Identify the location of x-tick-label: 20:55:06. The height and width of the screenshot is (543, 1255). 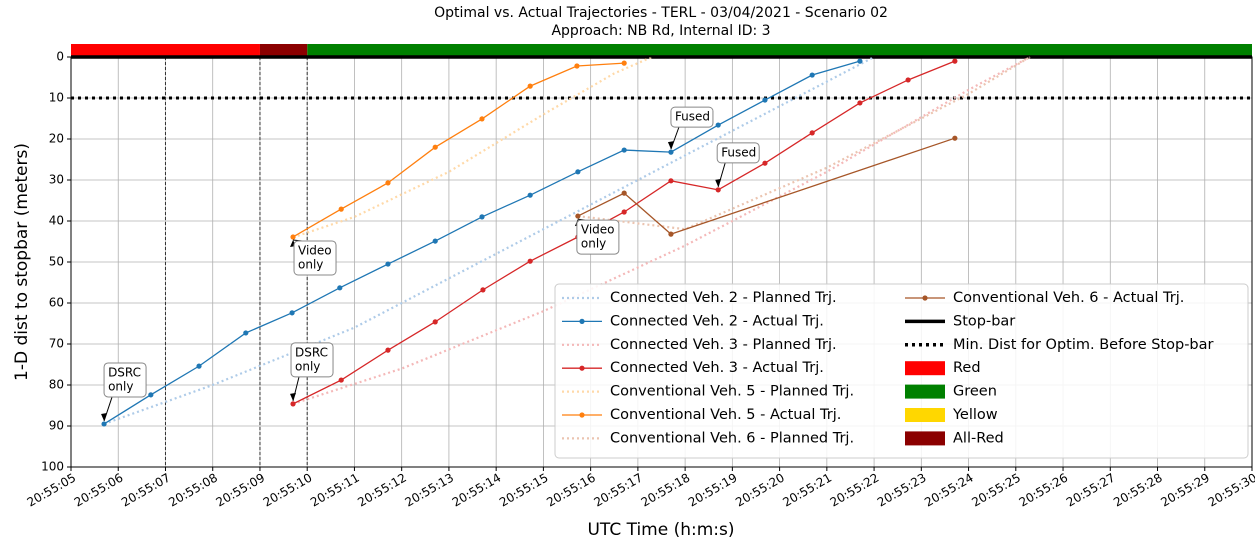
(99, 490).